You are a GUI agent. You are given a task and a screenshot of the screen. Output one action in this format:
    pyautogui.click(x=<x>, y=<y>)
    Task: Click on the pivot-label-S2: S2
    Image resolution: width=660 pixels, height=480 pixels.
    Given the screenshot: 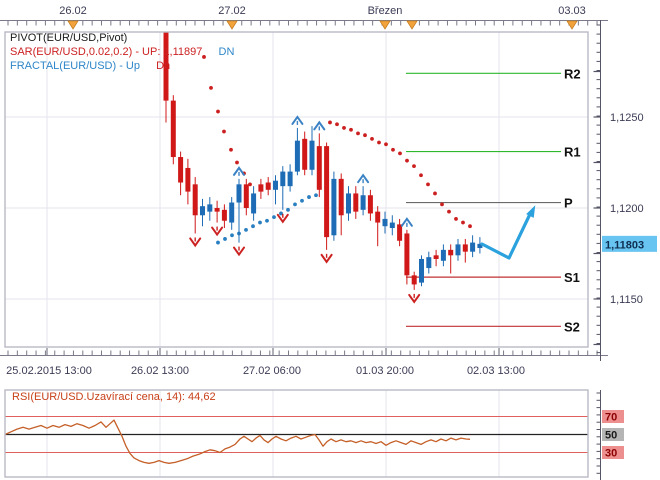 What is the action you would take?
    pyautogui.click(x=572, y=326)
    